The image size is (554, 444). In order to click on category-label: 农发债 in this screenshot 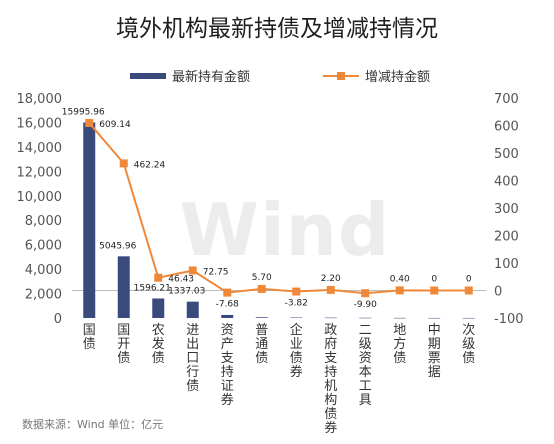, I will do `click(158, 344)`.